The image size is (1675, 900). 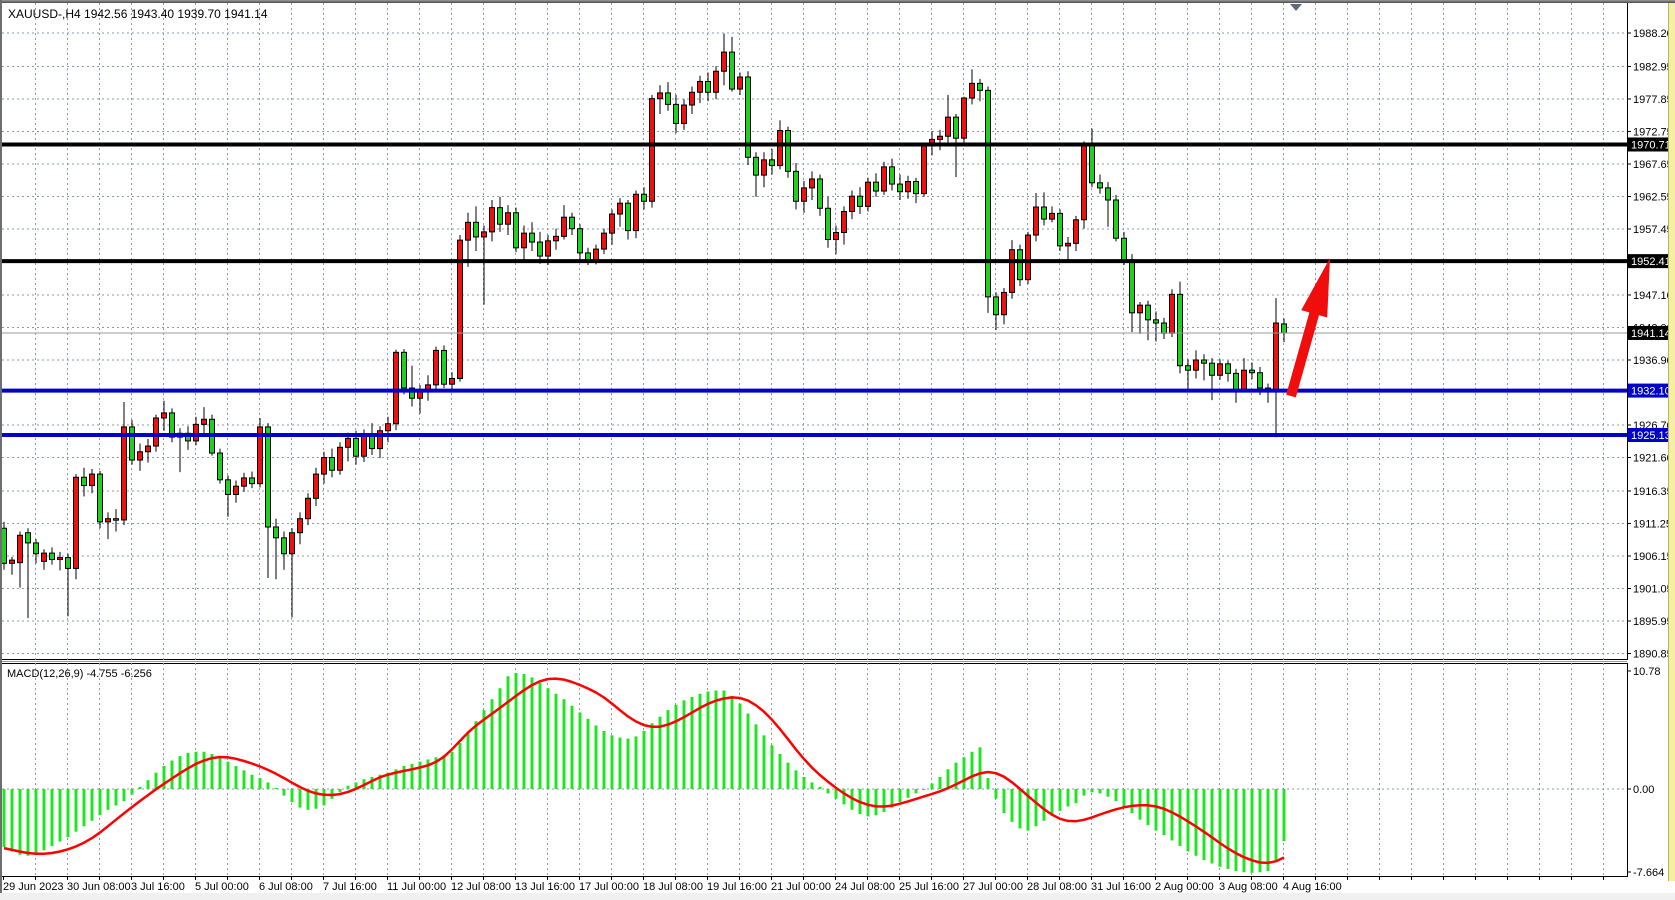 What do you see at coordinates (1312, 887) in the screenshot?
I see `time-axis-label: 4 Aug 16:00` at bounding box center [1312, 887].